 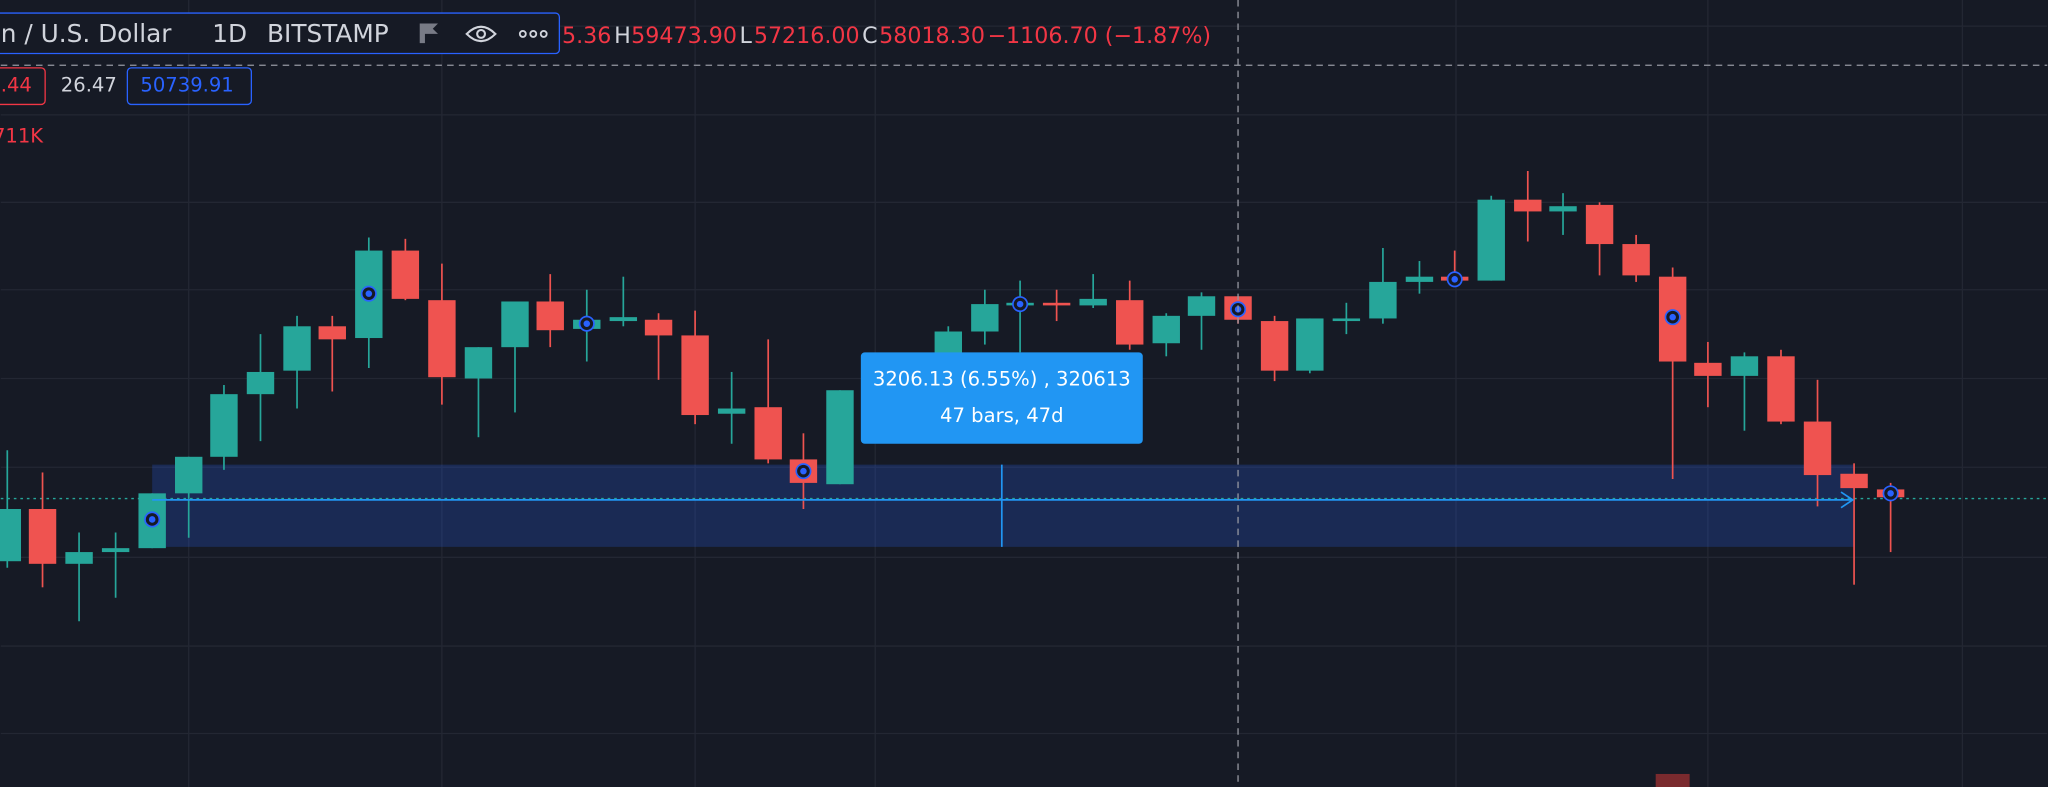 What do you see at coordinates (22, 136) in the screenshot?
I see `volume-value: 711K` at bounding box center [22, 136].